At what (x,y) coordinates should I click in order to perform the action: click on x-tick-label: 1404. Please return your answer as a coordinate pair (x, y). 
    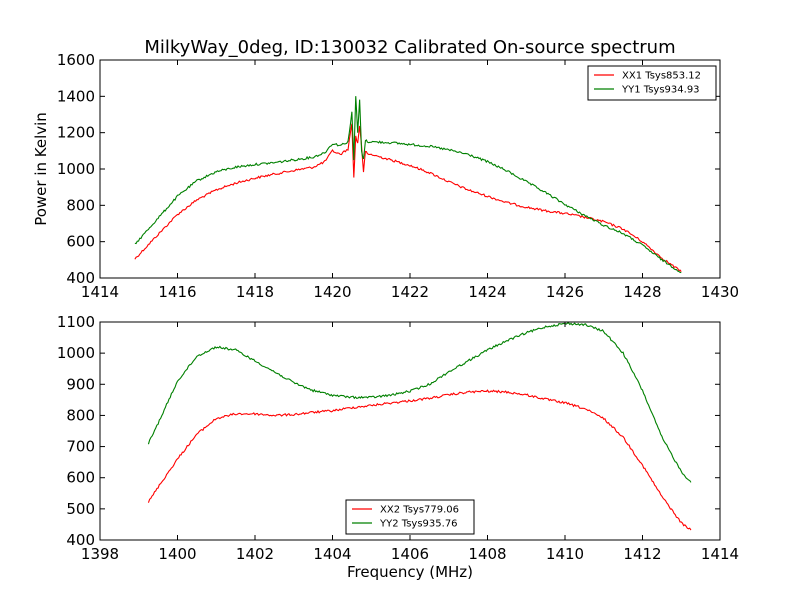
    Looking at the image, I should click on (332, 554).